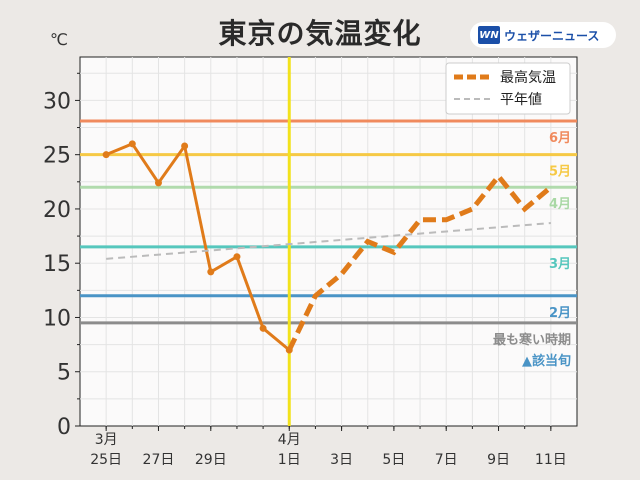 This screenshot has height=480, width=640. Describe the element at coordinates (59, 39) in the screenshot. I see `y-axis-unit: ℃` at that location.